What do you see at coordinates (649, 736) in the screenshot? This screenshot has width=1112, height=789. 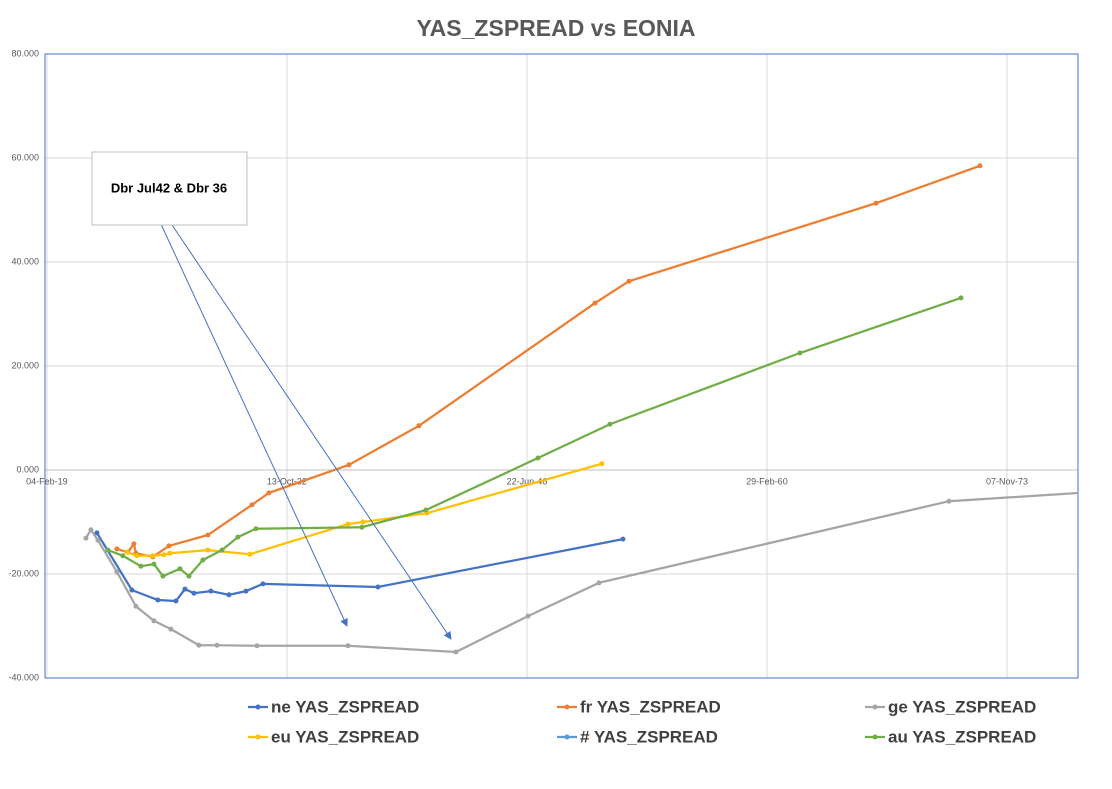 I see `legend-label: # YAS_ZSPREAD` at bounding box center [649, 736].